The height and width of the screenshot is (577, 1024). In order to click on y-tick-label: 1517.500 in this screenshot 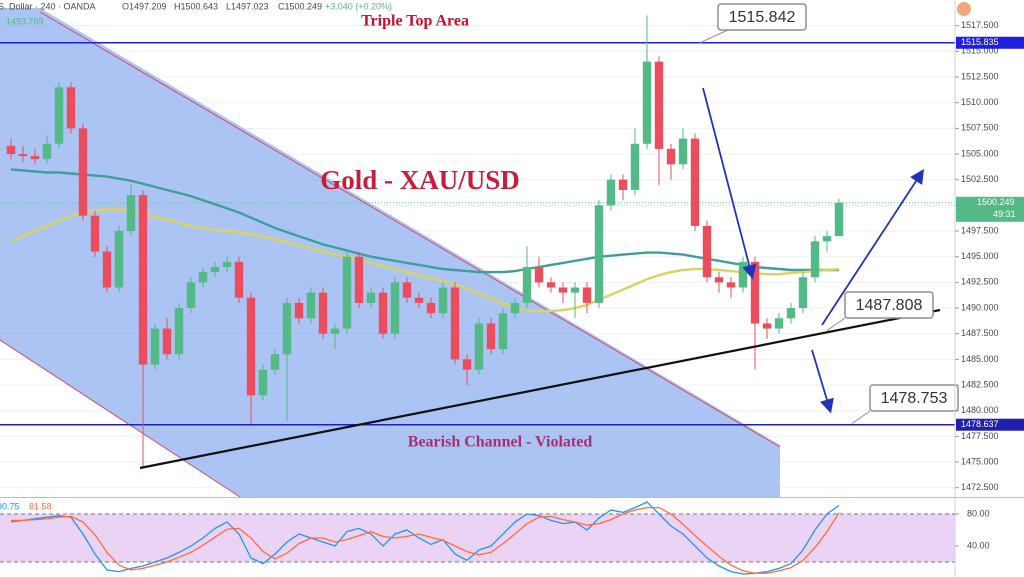, I will do `click(980, 25)`.